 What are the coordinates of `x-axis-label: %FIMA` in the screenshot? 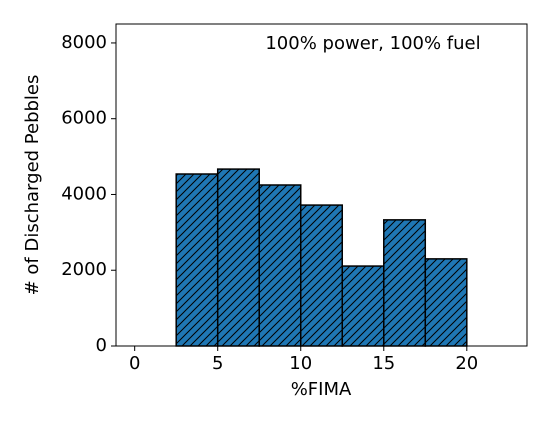 It's located at (321, 389).